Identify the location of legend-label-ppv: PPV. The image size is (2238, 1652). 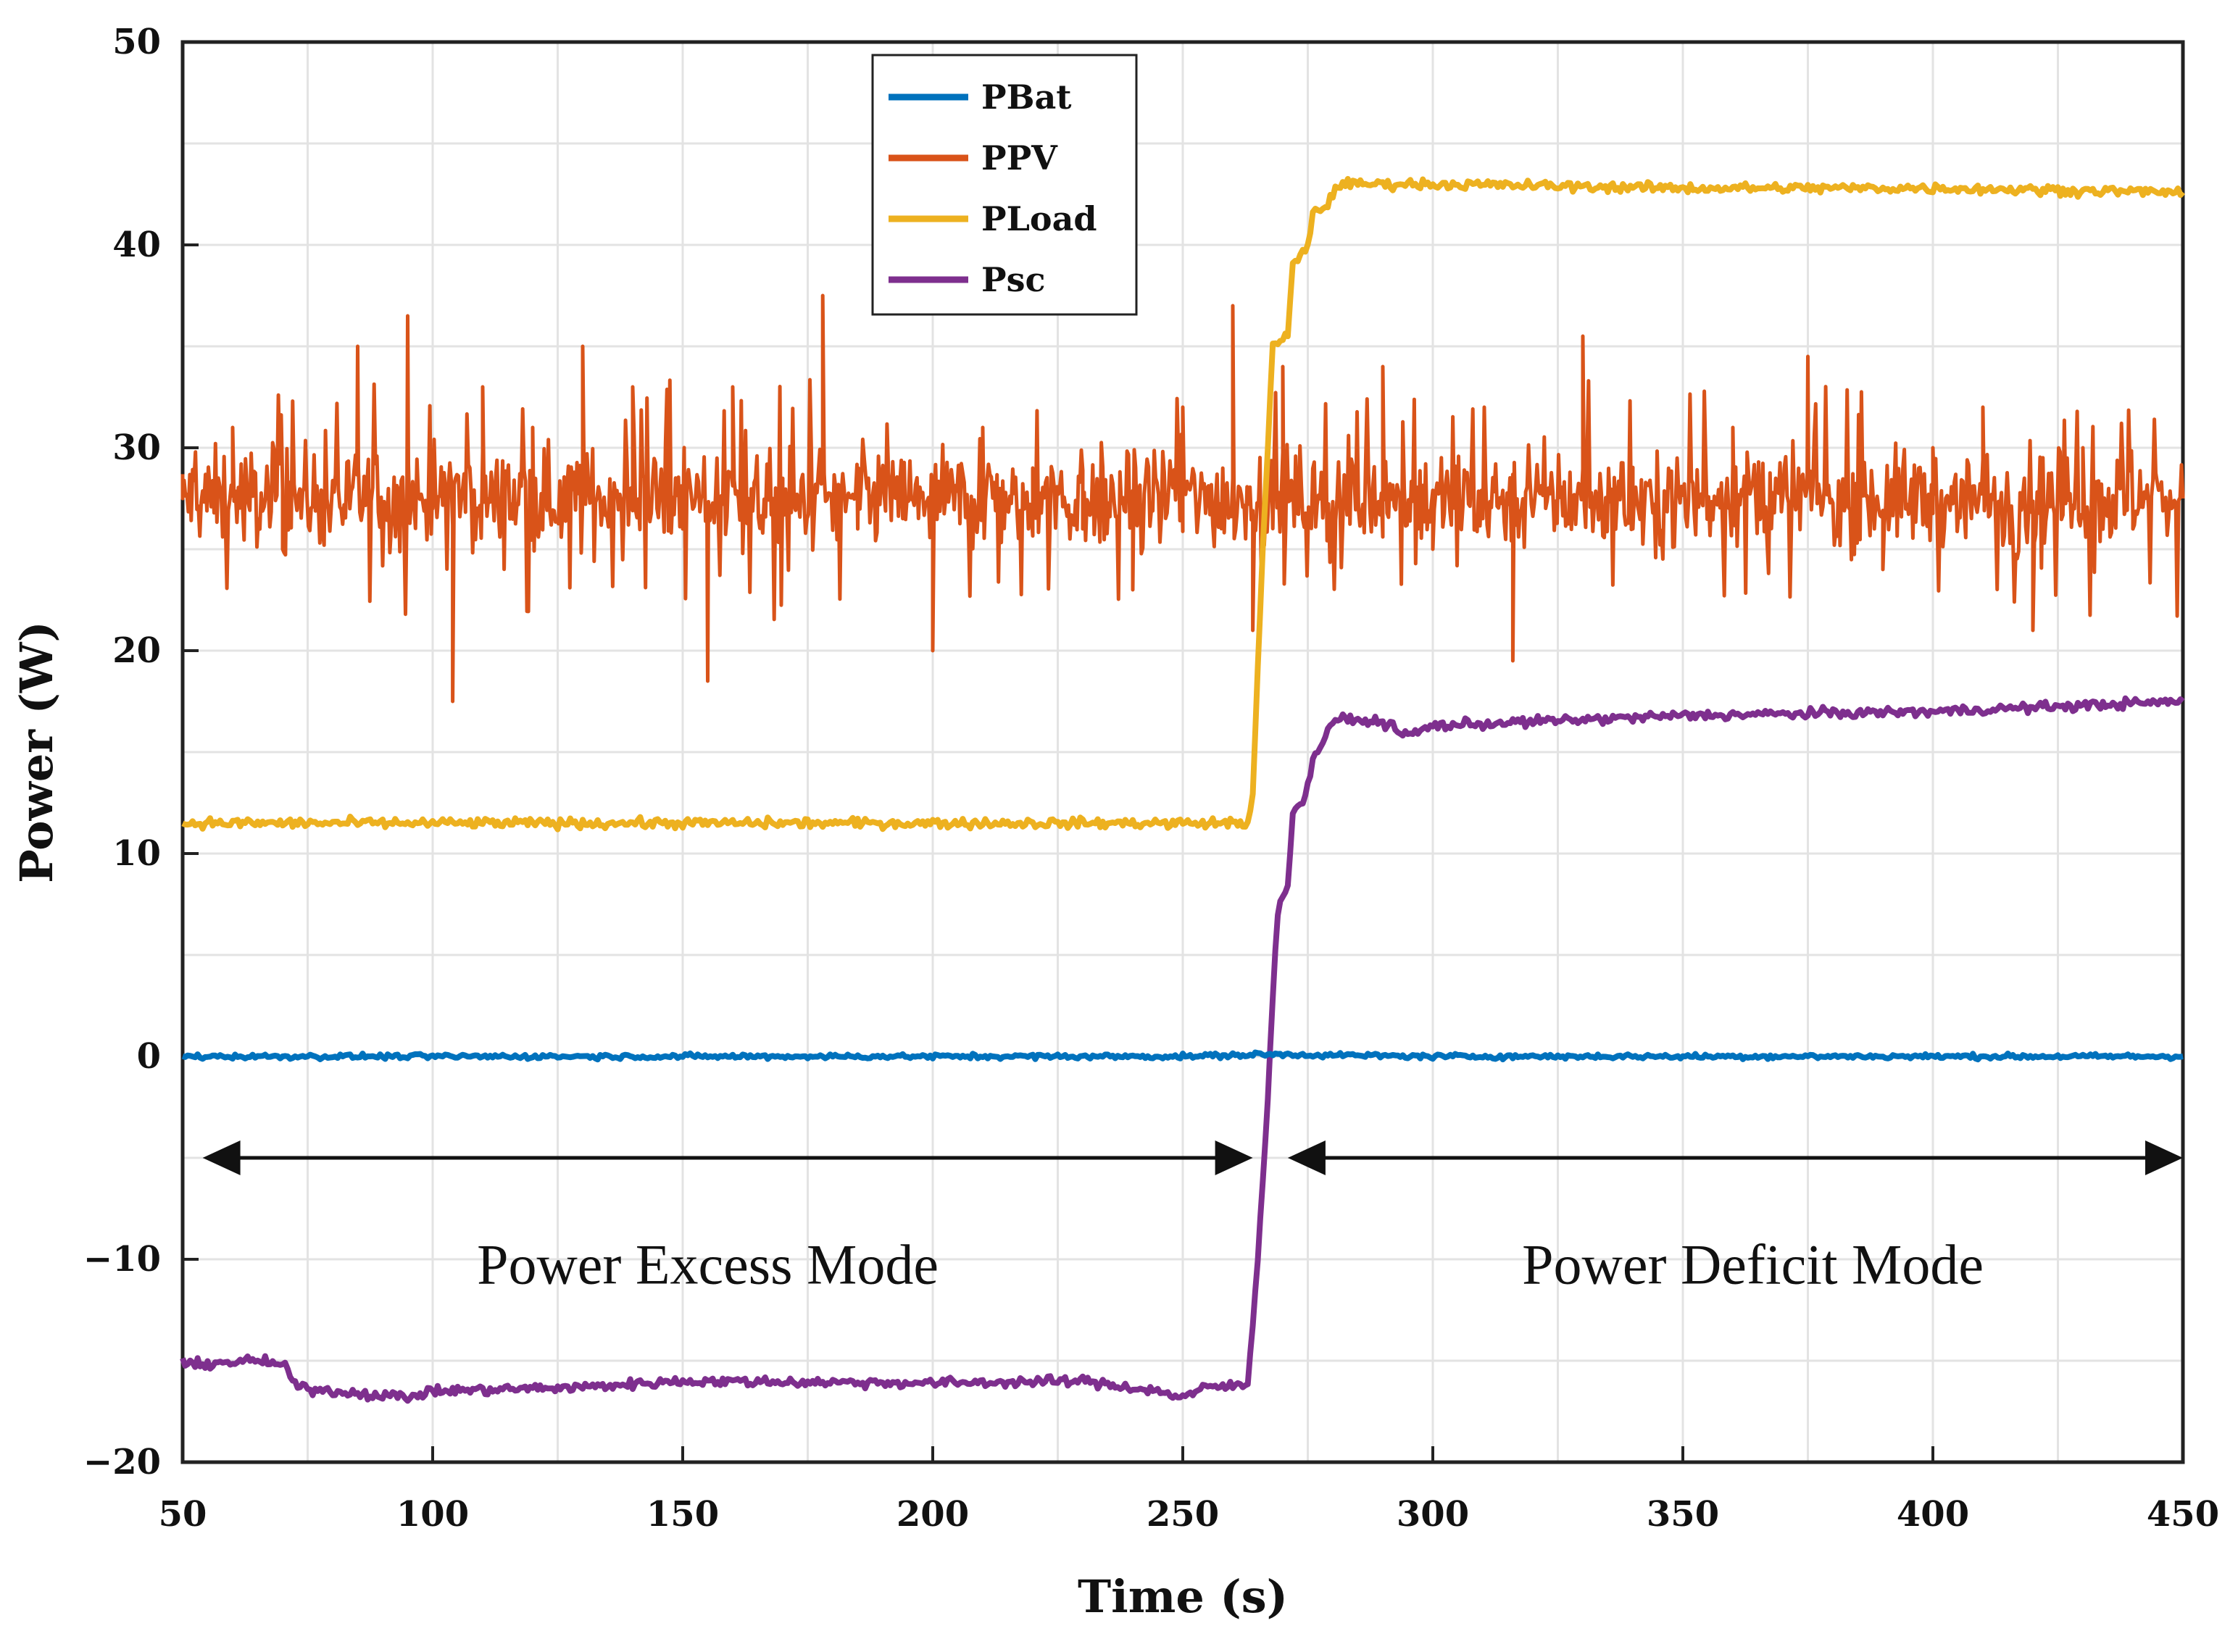
(1019, 158).